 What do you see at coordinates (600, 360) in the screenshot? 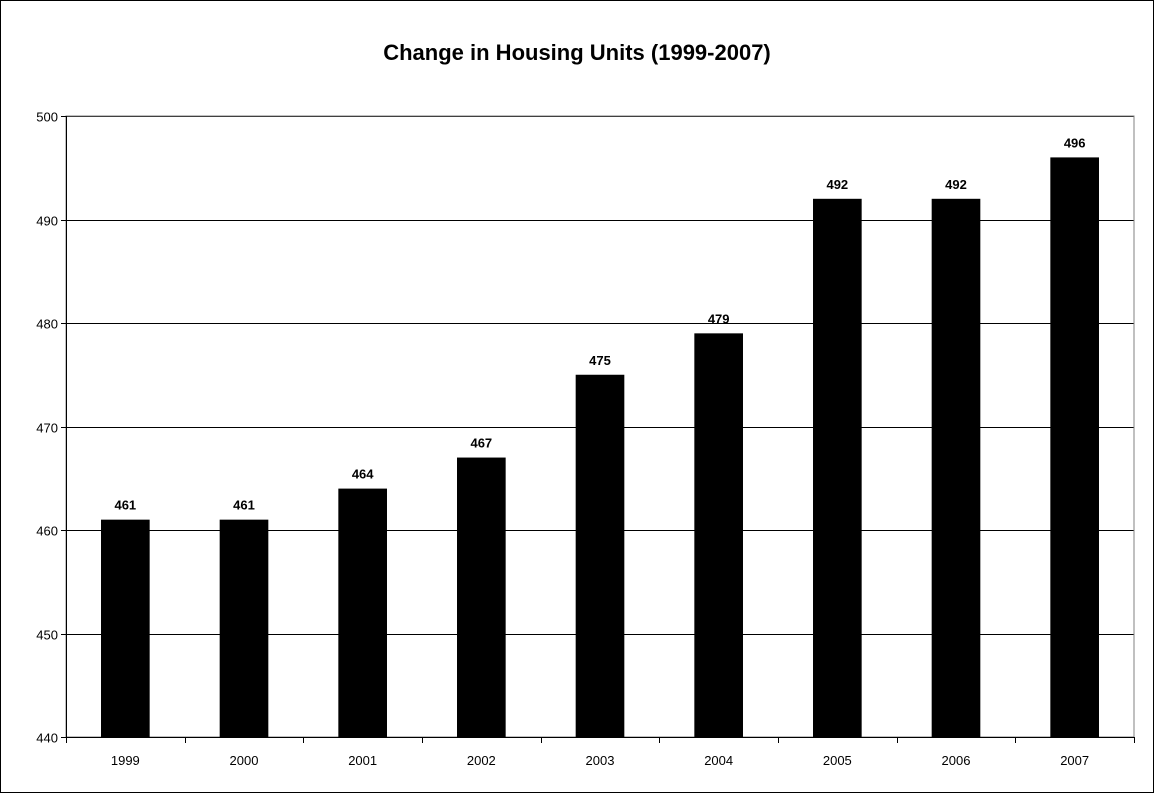
I see `data-label-2003: 475` at bounding box center [600, 360].